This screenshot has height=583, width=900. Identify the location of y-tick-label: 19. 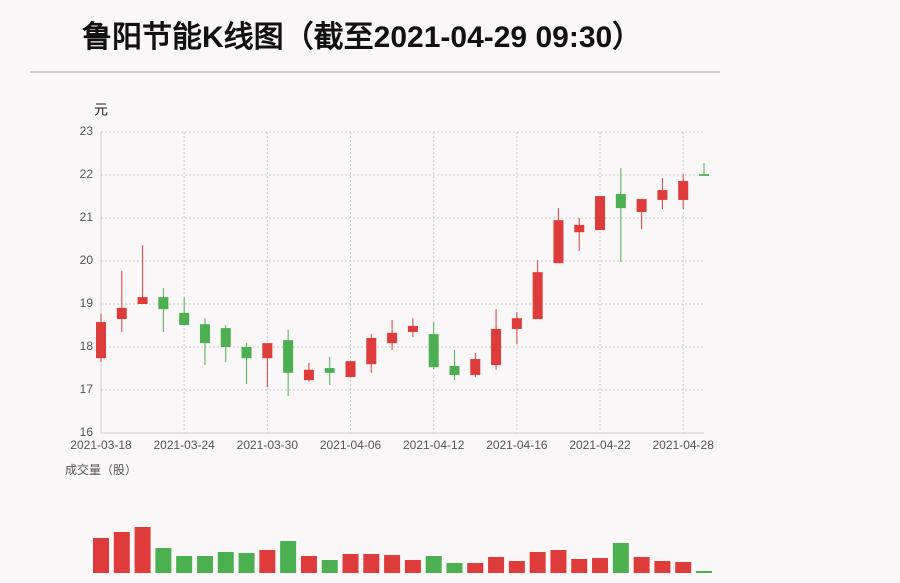
(87, 303).